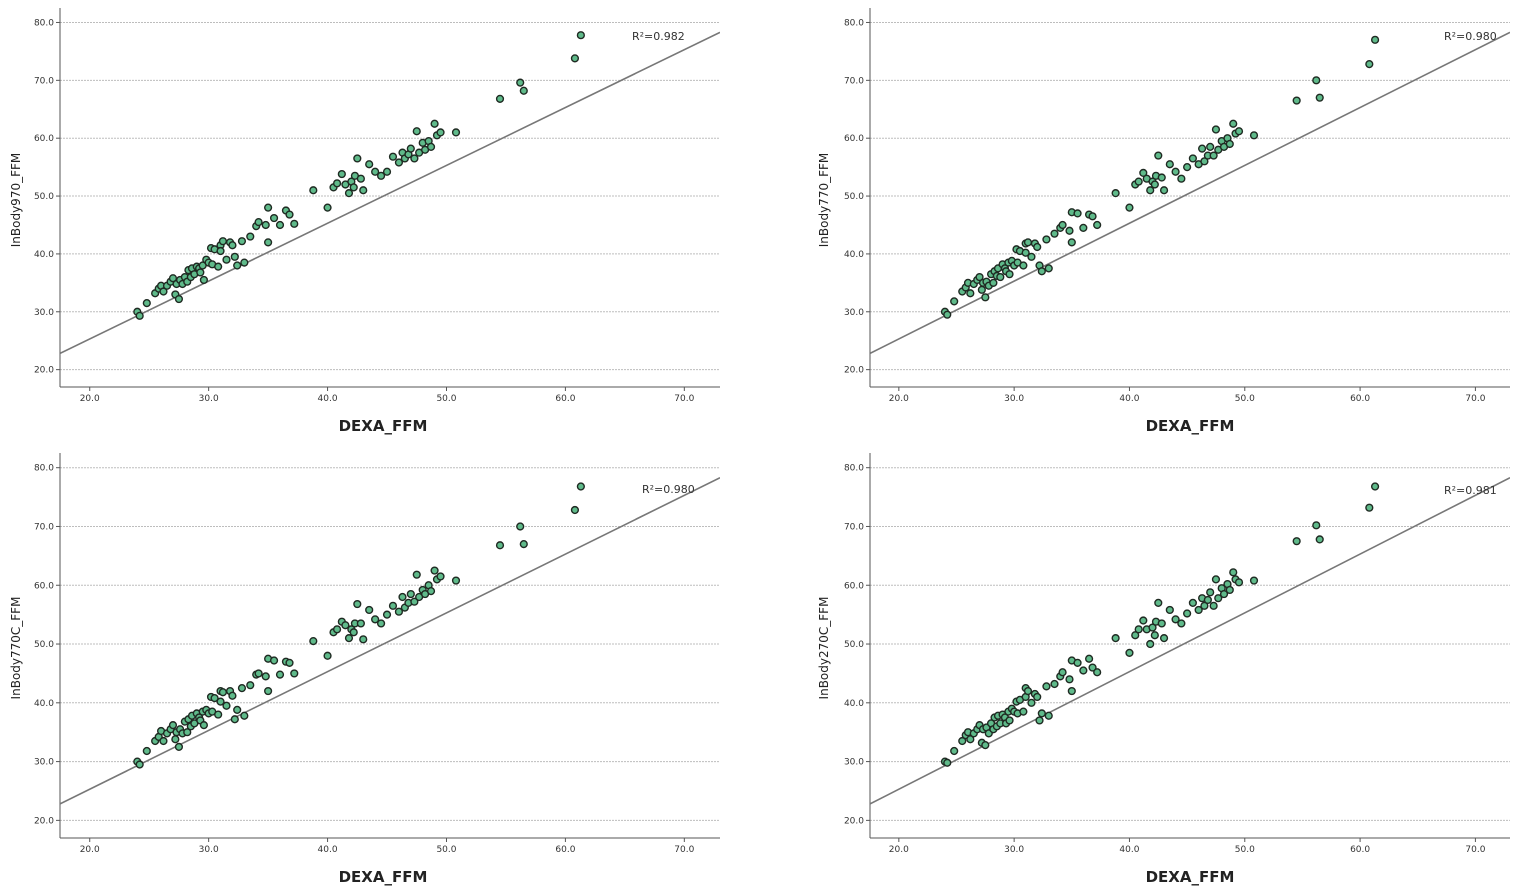 The image size is (1536, 889). Describe the element at coordinates (1014, 850) in the screenshot. I see `x-tick-label: 30.0` at that location.